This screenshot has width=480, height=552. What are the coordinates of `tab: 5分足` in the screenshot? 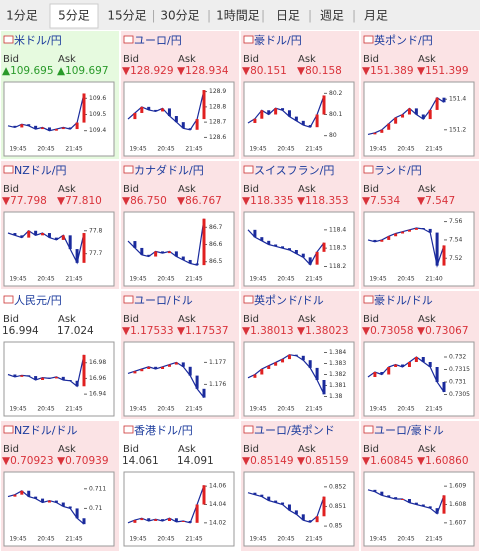 It's located at (74, 16).